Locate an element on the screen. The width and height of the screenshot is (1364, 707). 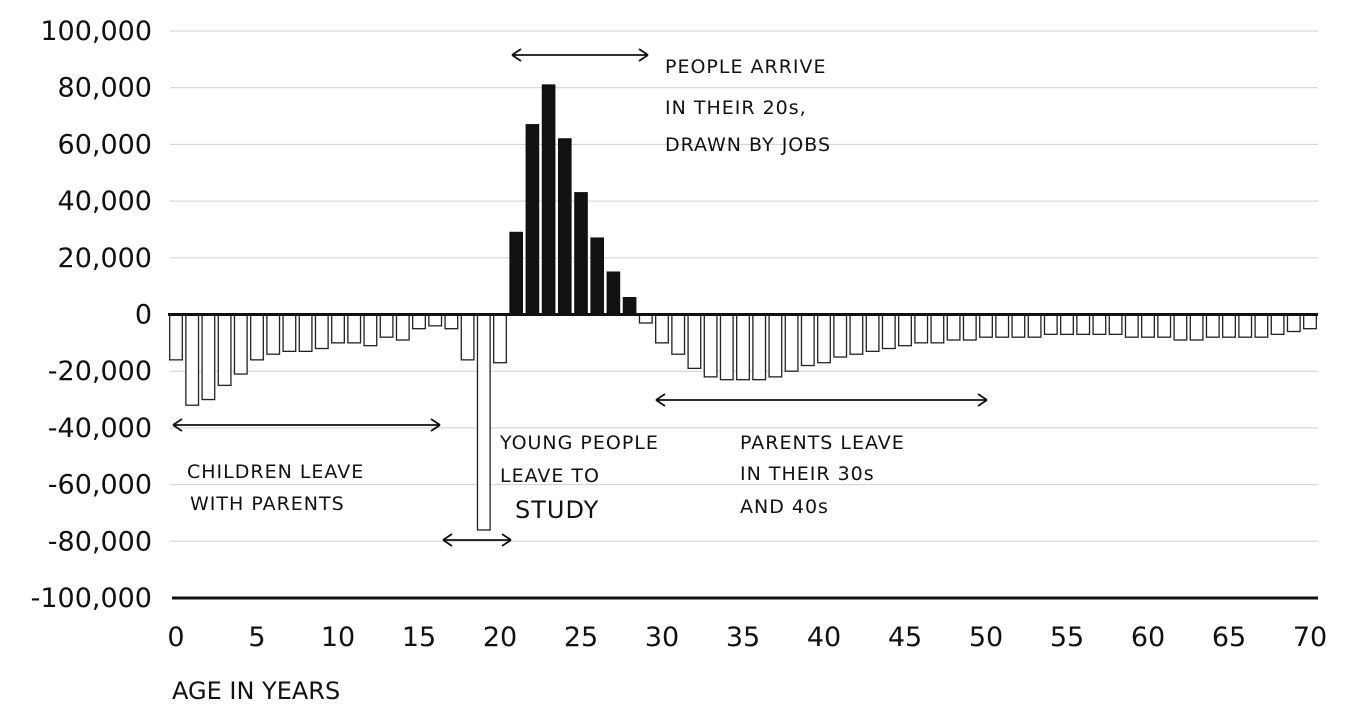
y-tick-label: -40,000 is located at coordinates (100, 428).